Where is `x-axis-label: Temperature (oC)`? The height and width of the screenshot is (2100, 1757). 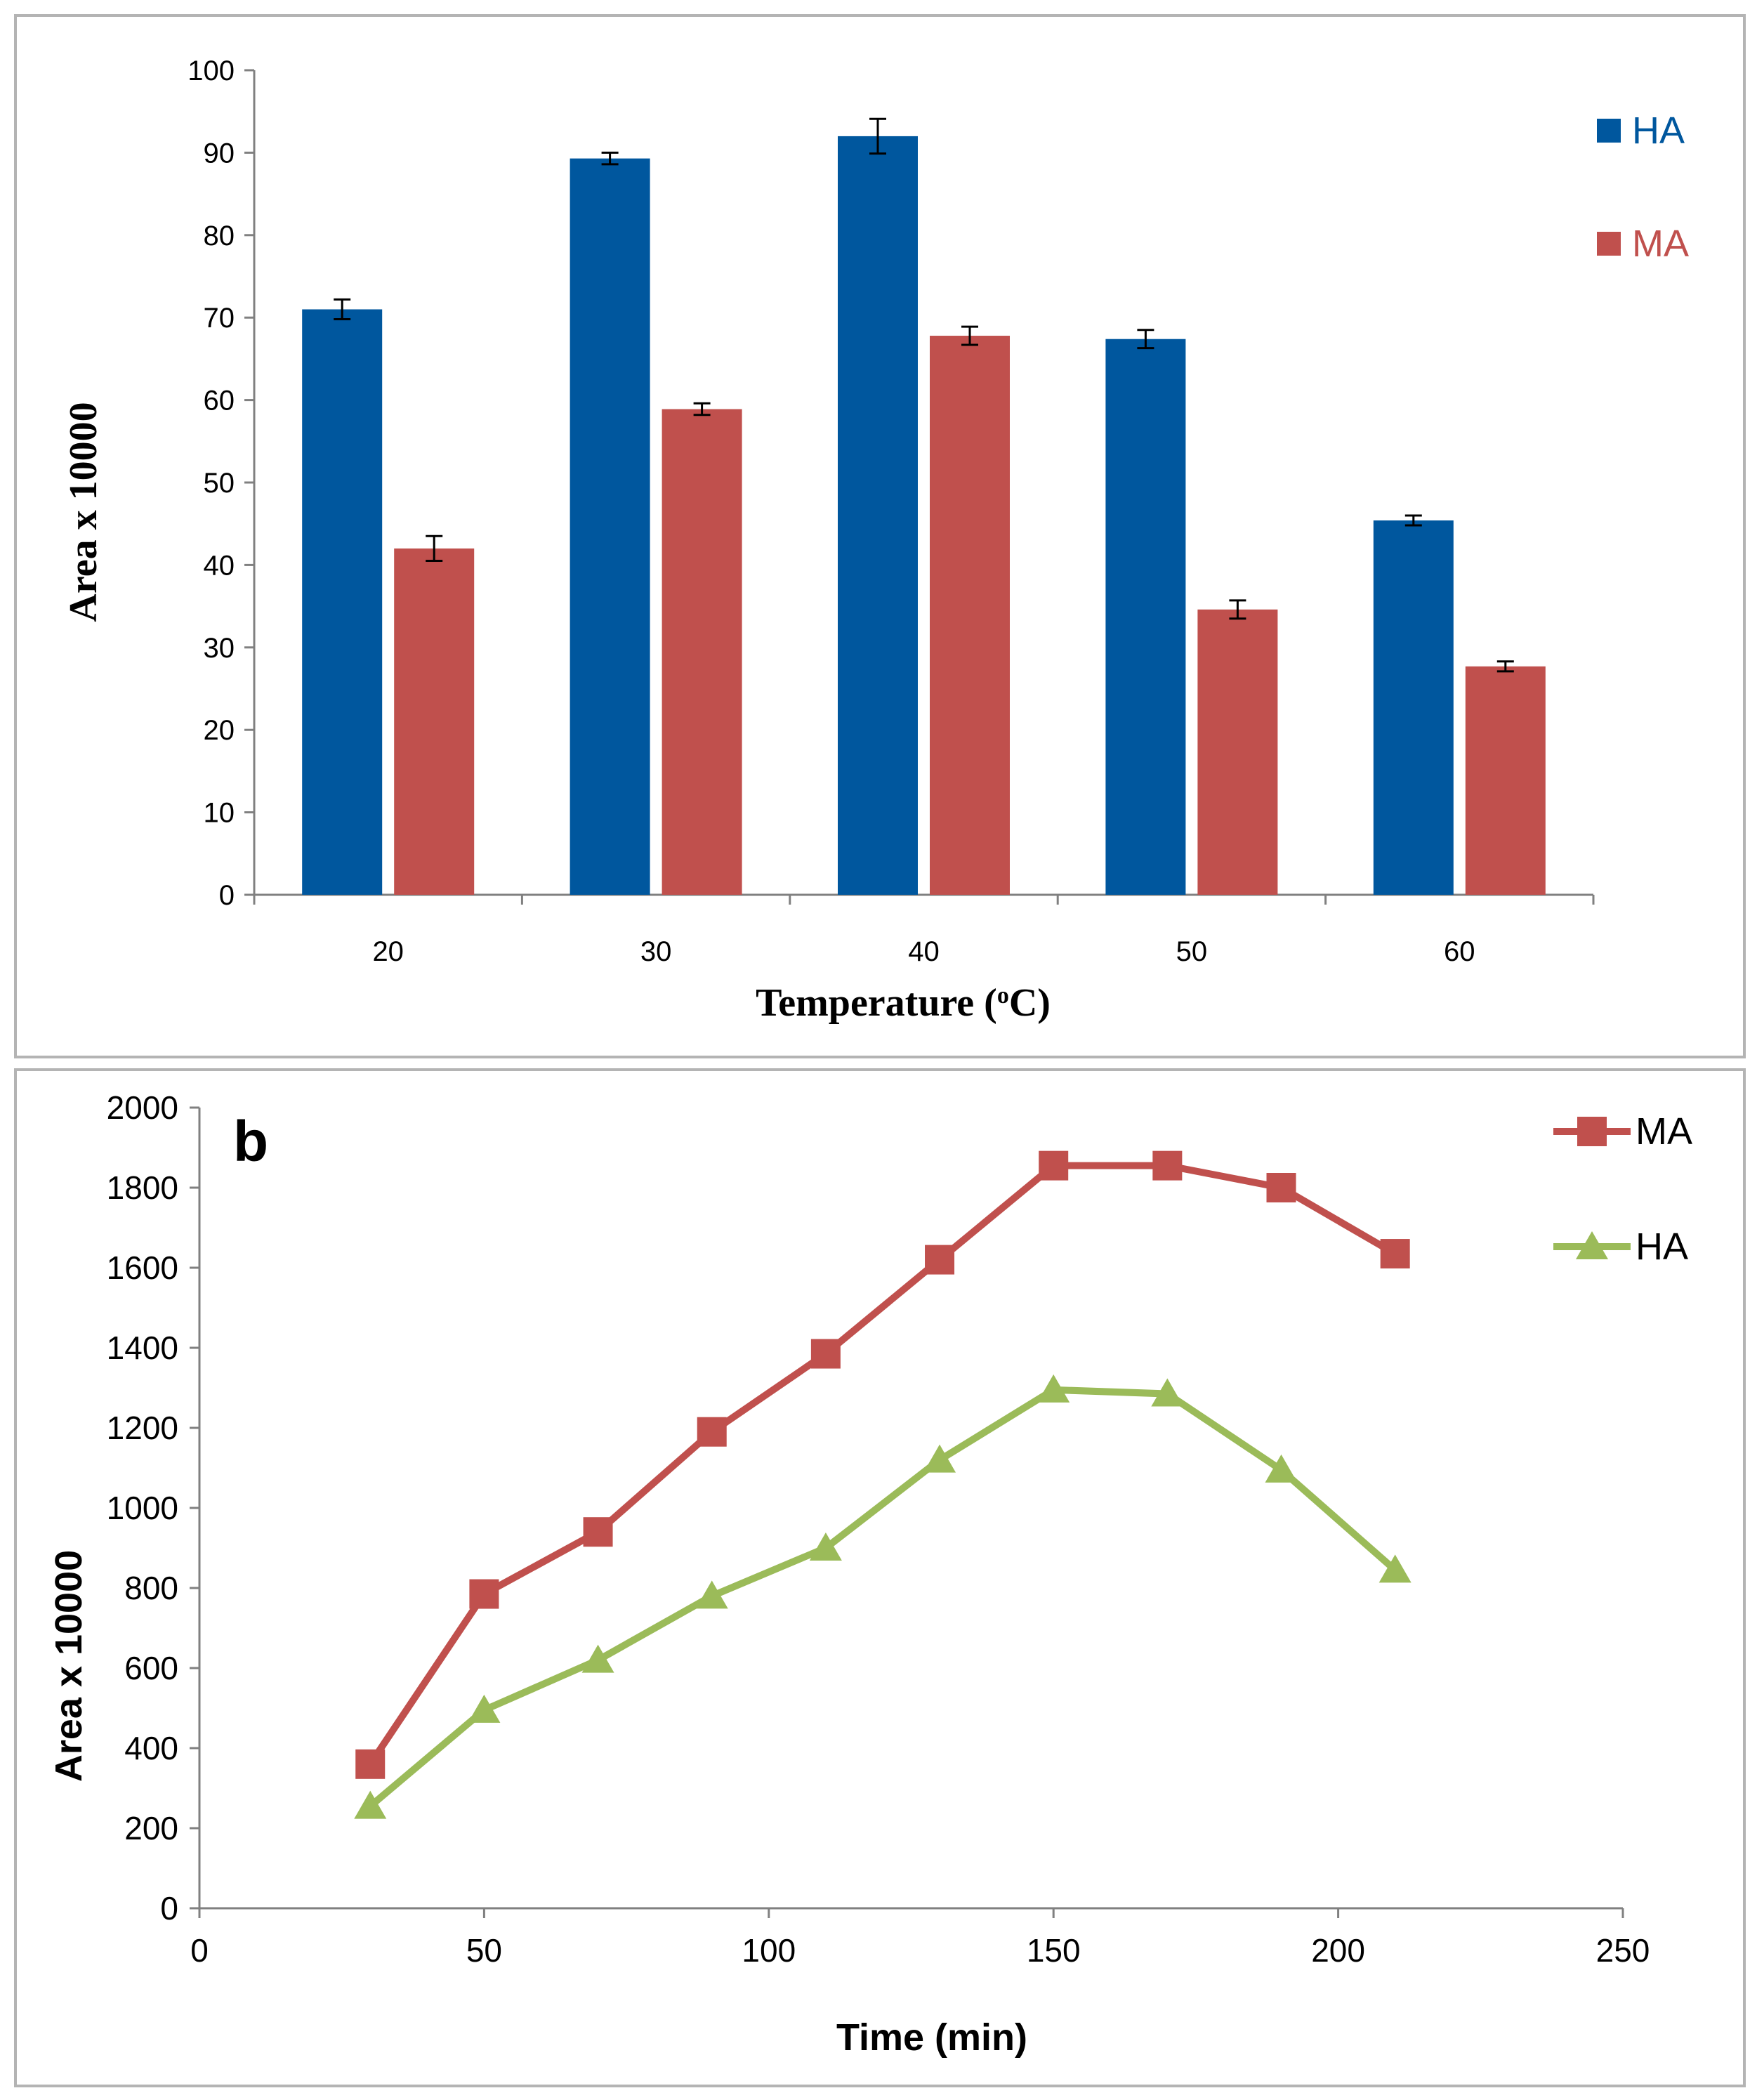
x-axis-label: Temperature (oC) is located at coordinates (904, 1003).